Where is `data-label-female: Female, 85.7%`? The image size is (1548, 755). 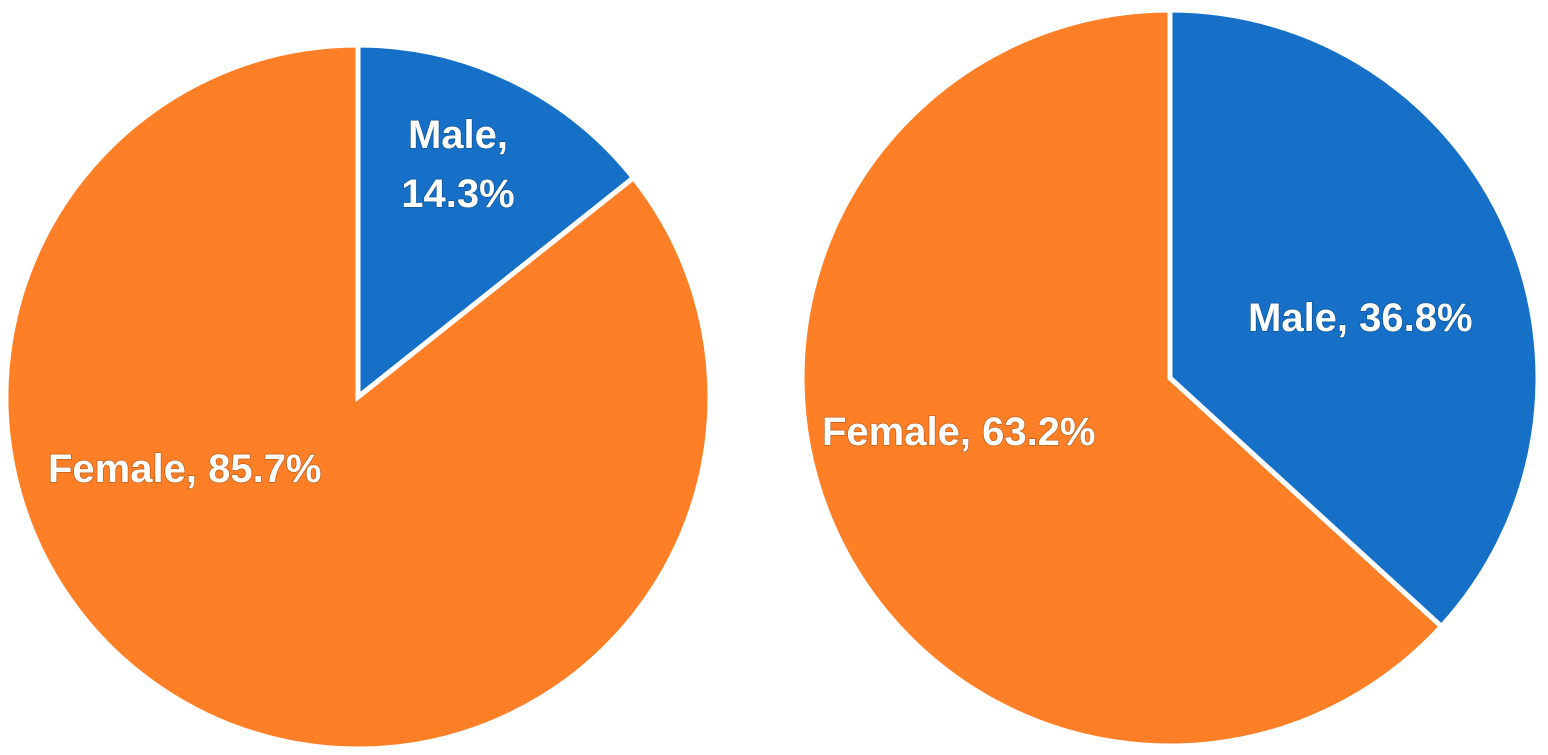 data-label-female: Female, 85.7% is located at coordinates (185, 469).